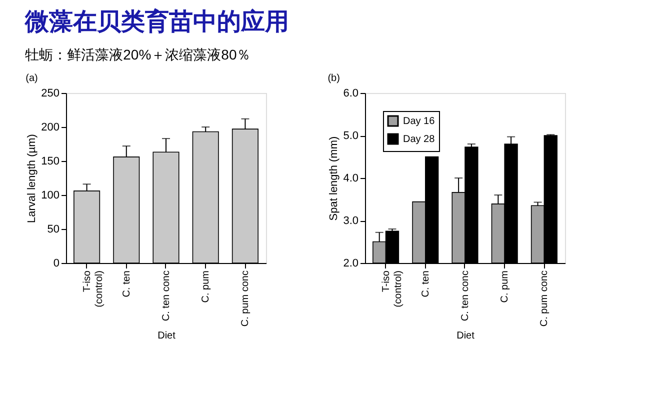 The width and height of the screenshot is (650, 405). Describe the element at coordinates (157, 22) in the screenshot. I see `chart-title: 微藻在贝类育苗中的应用` at that location.